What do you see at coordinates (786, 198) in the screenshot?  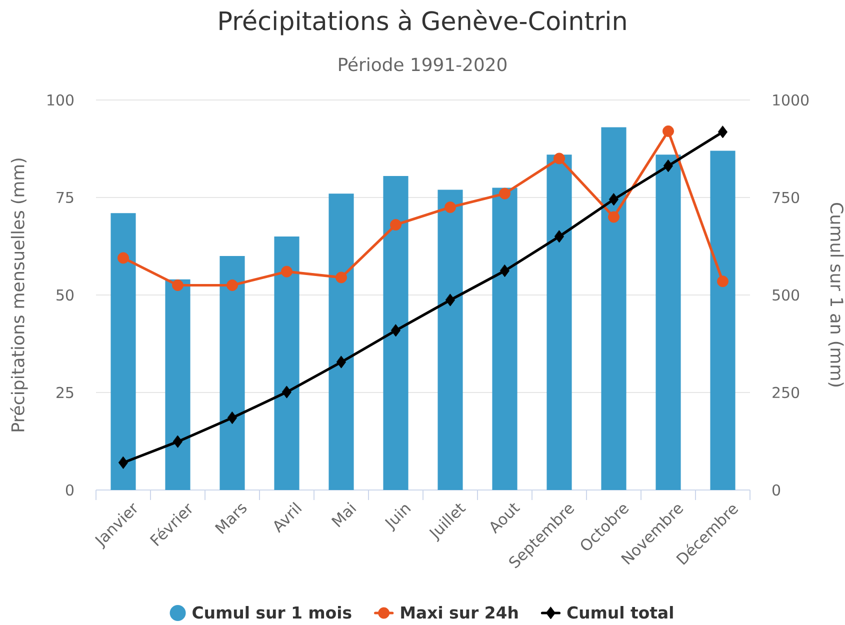 I see `y2-tick-label: 750` at bounding box center [786, 198].